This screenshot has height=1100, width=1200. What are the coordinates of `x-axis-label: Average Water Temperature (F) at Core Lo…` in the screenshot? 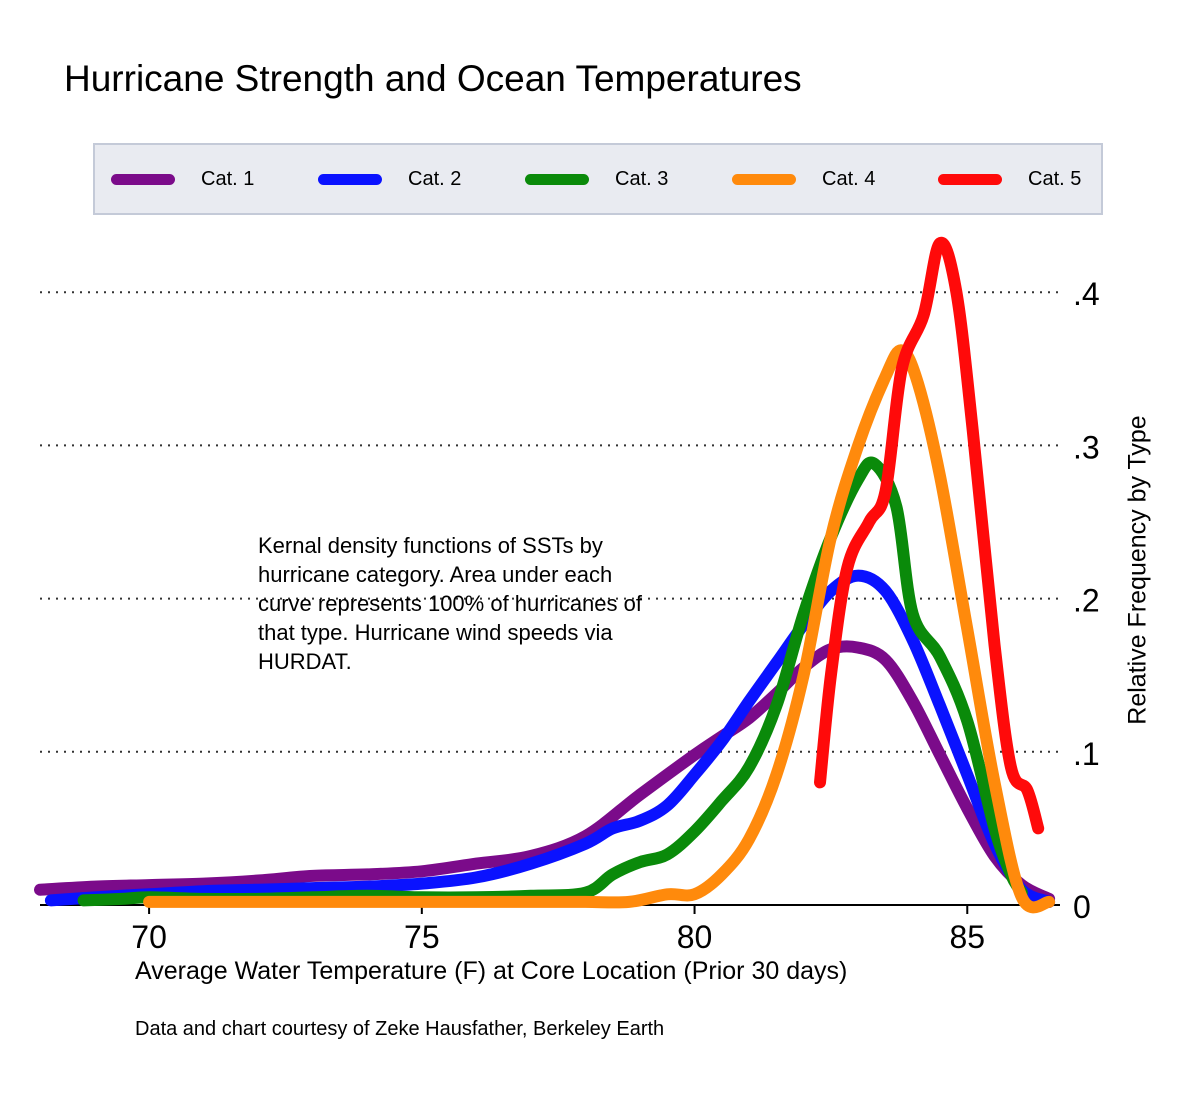 It's located at (491, 971).